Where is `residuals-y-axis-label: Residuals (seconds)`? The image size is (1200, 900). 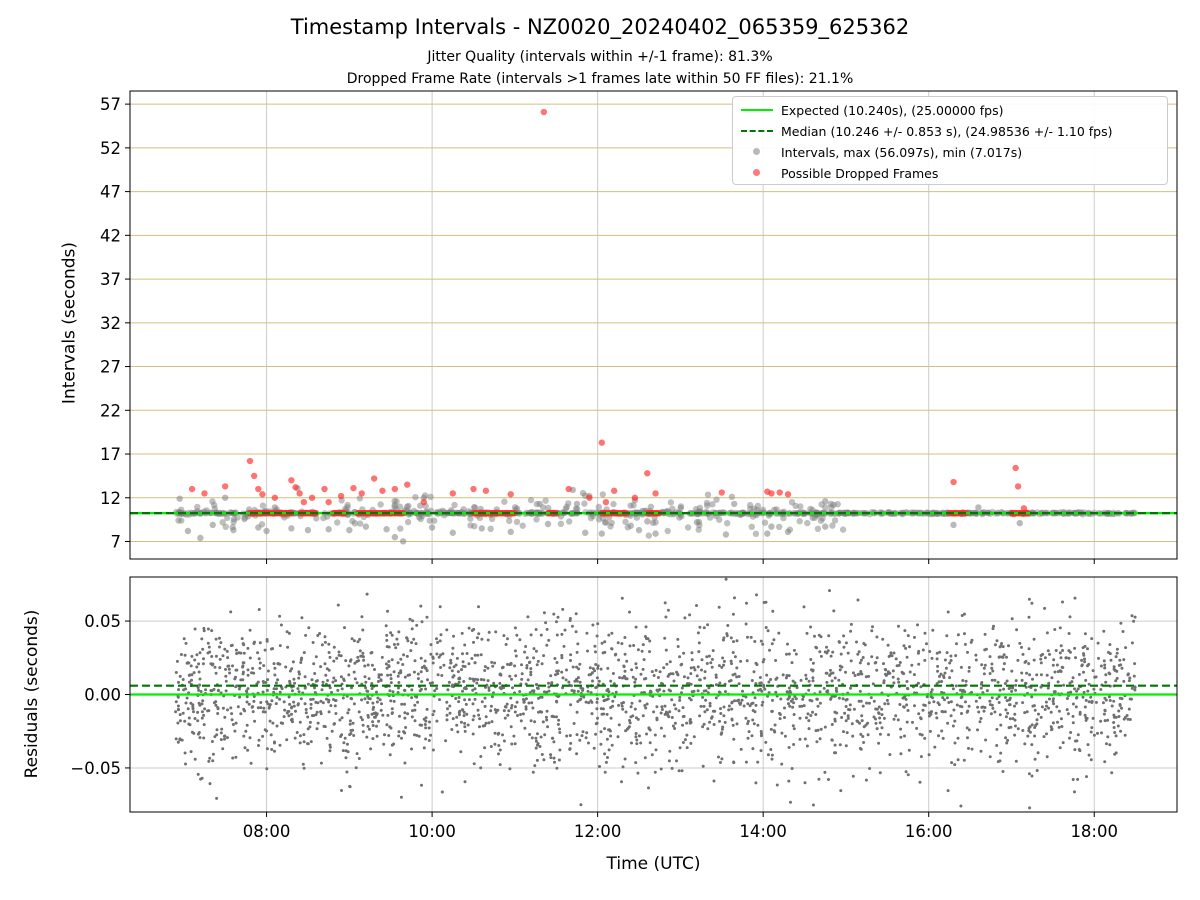 residuals-y-axis-label: Residuals (seconds) is located at coordinates (32, 694).